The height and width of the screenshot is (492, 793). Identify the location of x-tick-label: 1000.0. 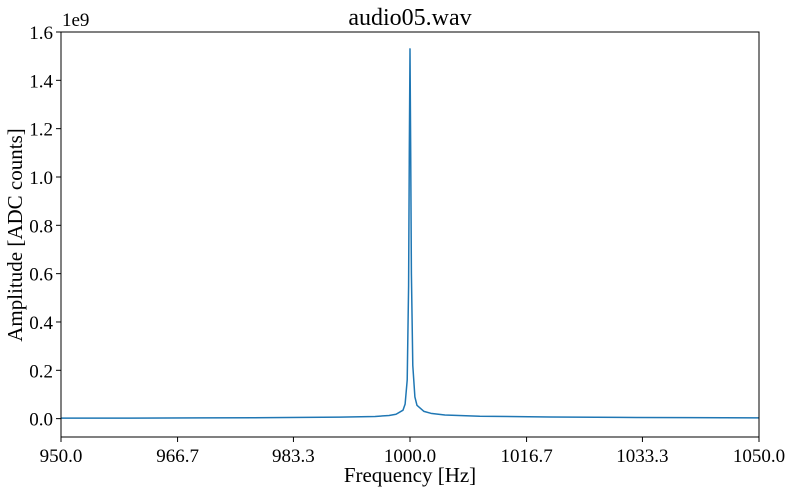
(410, 456).